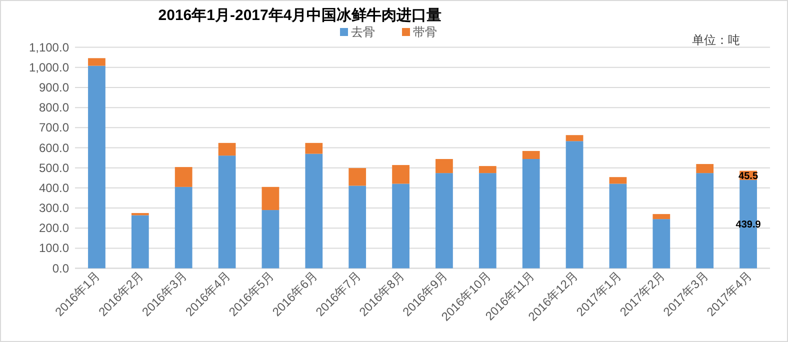 The image size is (788, 342). I want to click on y-tick-label: 800.0, so click(54, 107).